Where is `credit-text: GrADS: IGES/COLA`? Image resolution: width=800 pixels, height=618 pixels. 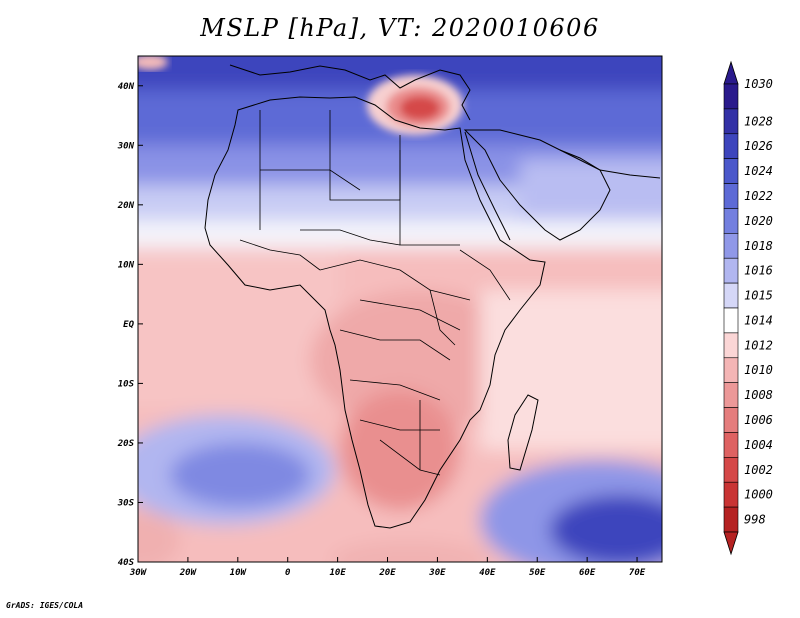
credit-text: GrADS: IGES/COLA is located at coordinates (45, 605).